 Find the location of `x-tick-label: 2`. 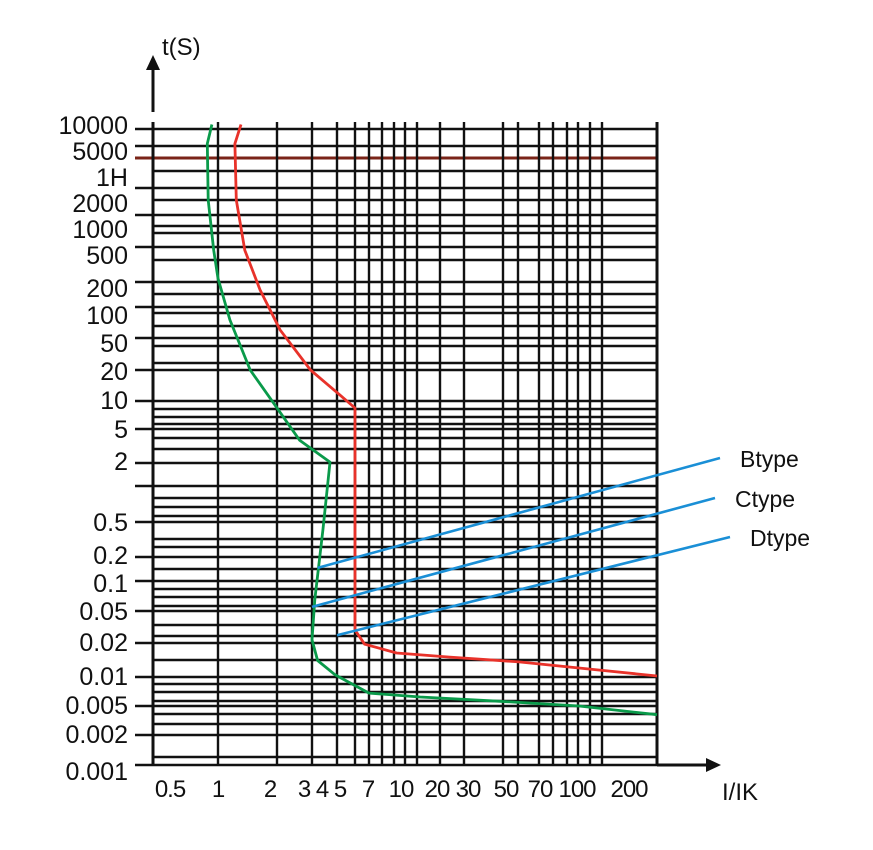

x-tick-label: 2 is located at coordinates (270, 789).